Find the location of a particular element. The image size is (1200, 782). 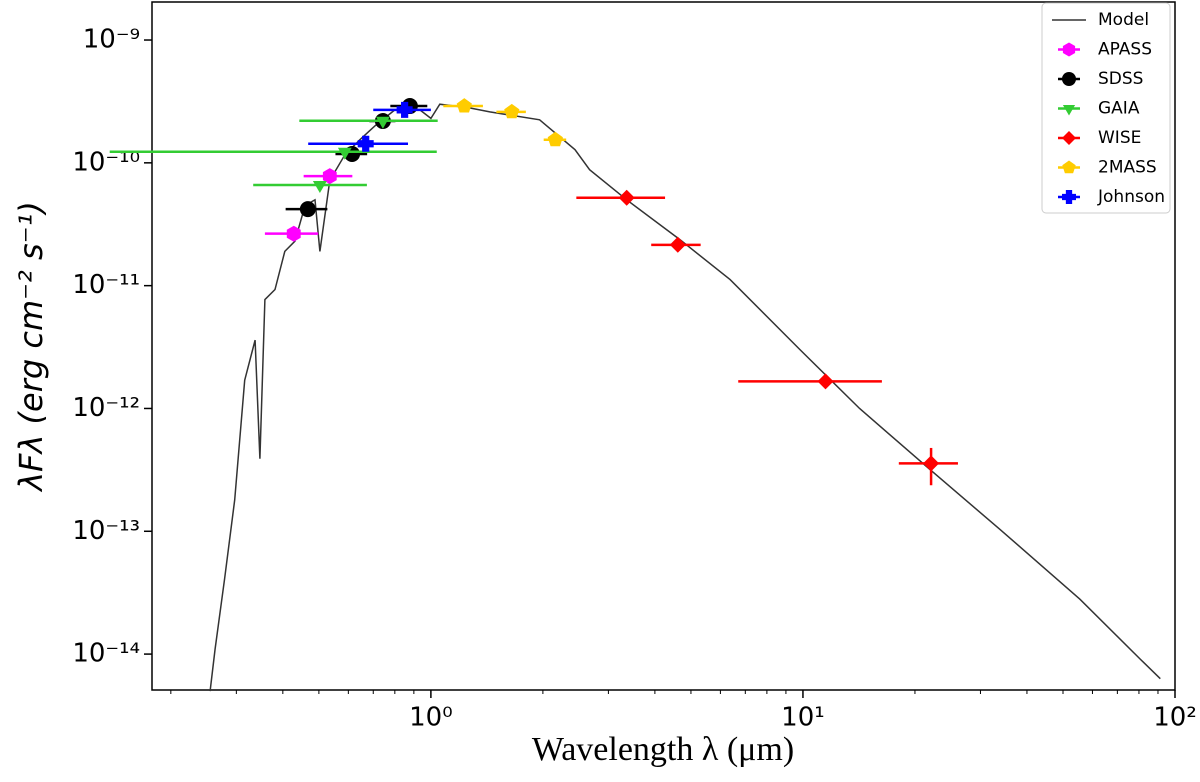

legend-label: WISE is located at coordinates (1119, 138).